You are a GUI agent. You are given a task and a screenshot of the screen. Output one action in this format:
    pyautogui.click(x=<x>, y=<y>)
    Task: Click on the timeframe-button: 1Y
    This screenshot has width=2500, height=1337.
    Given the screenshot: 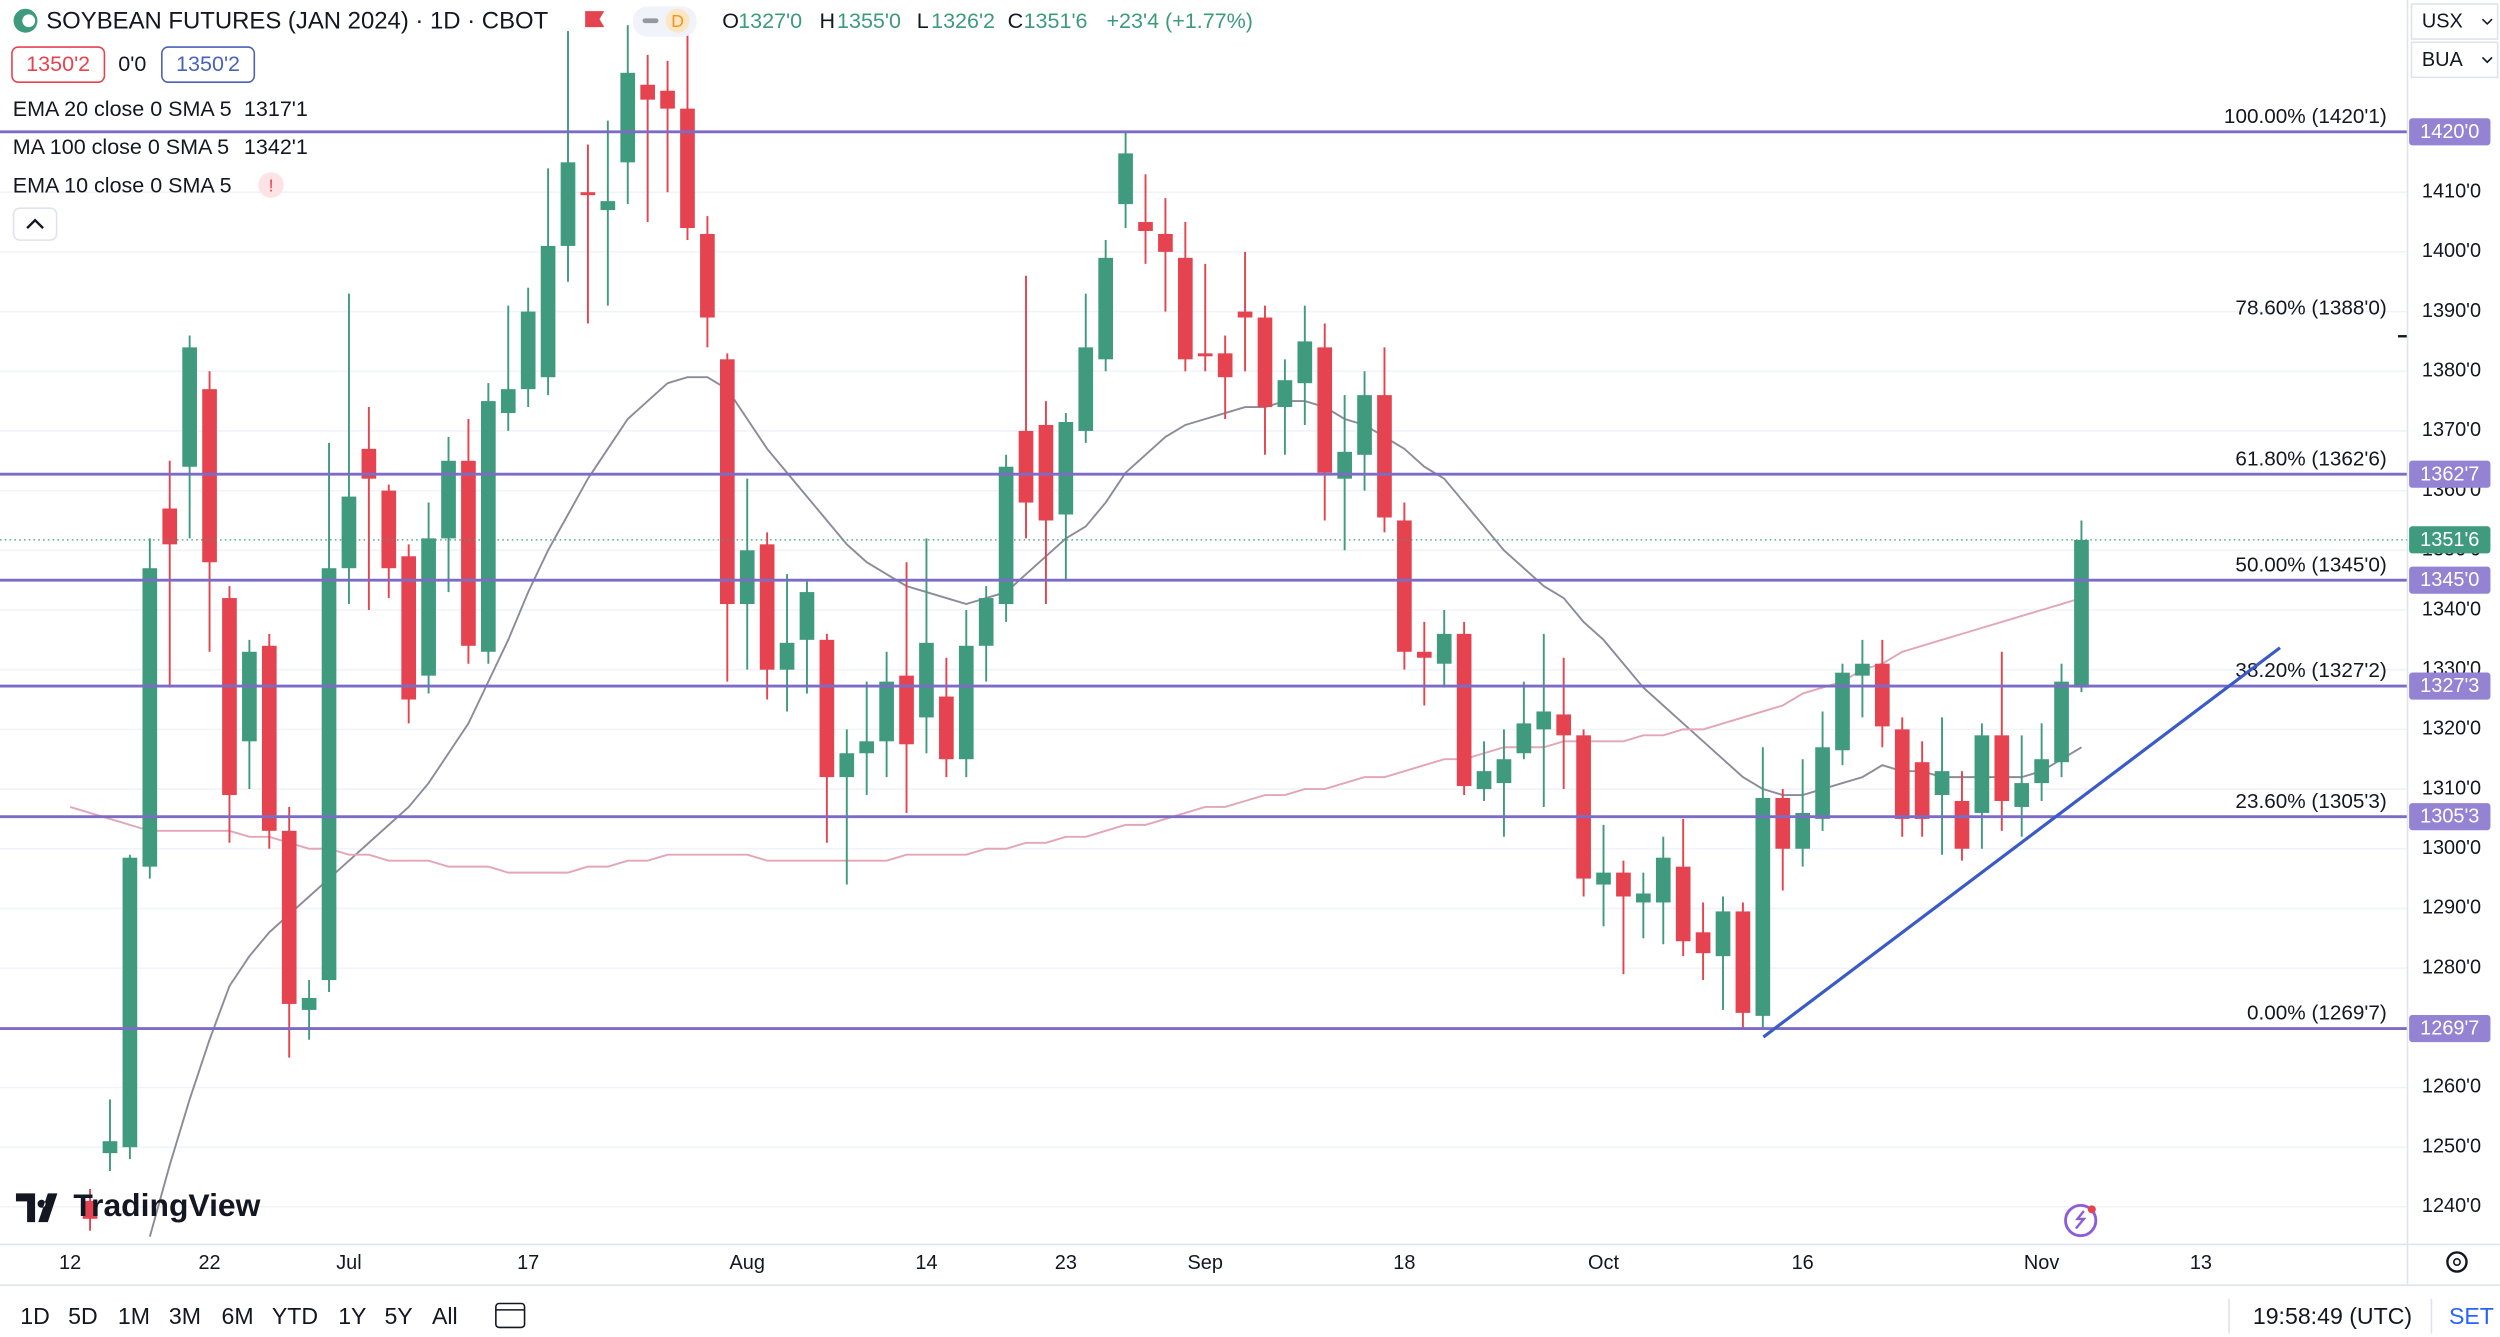 What is the action you would take?
    pyautogui.click(x=352, y=1316)
    